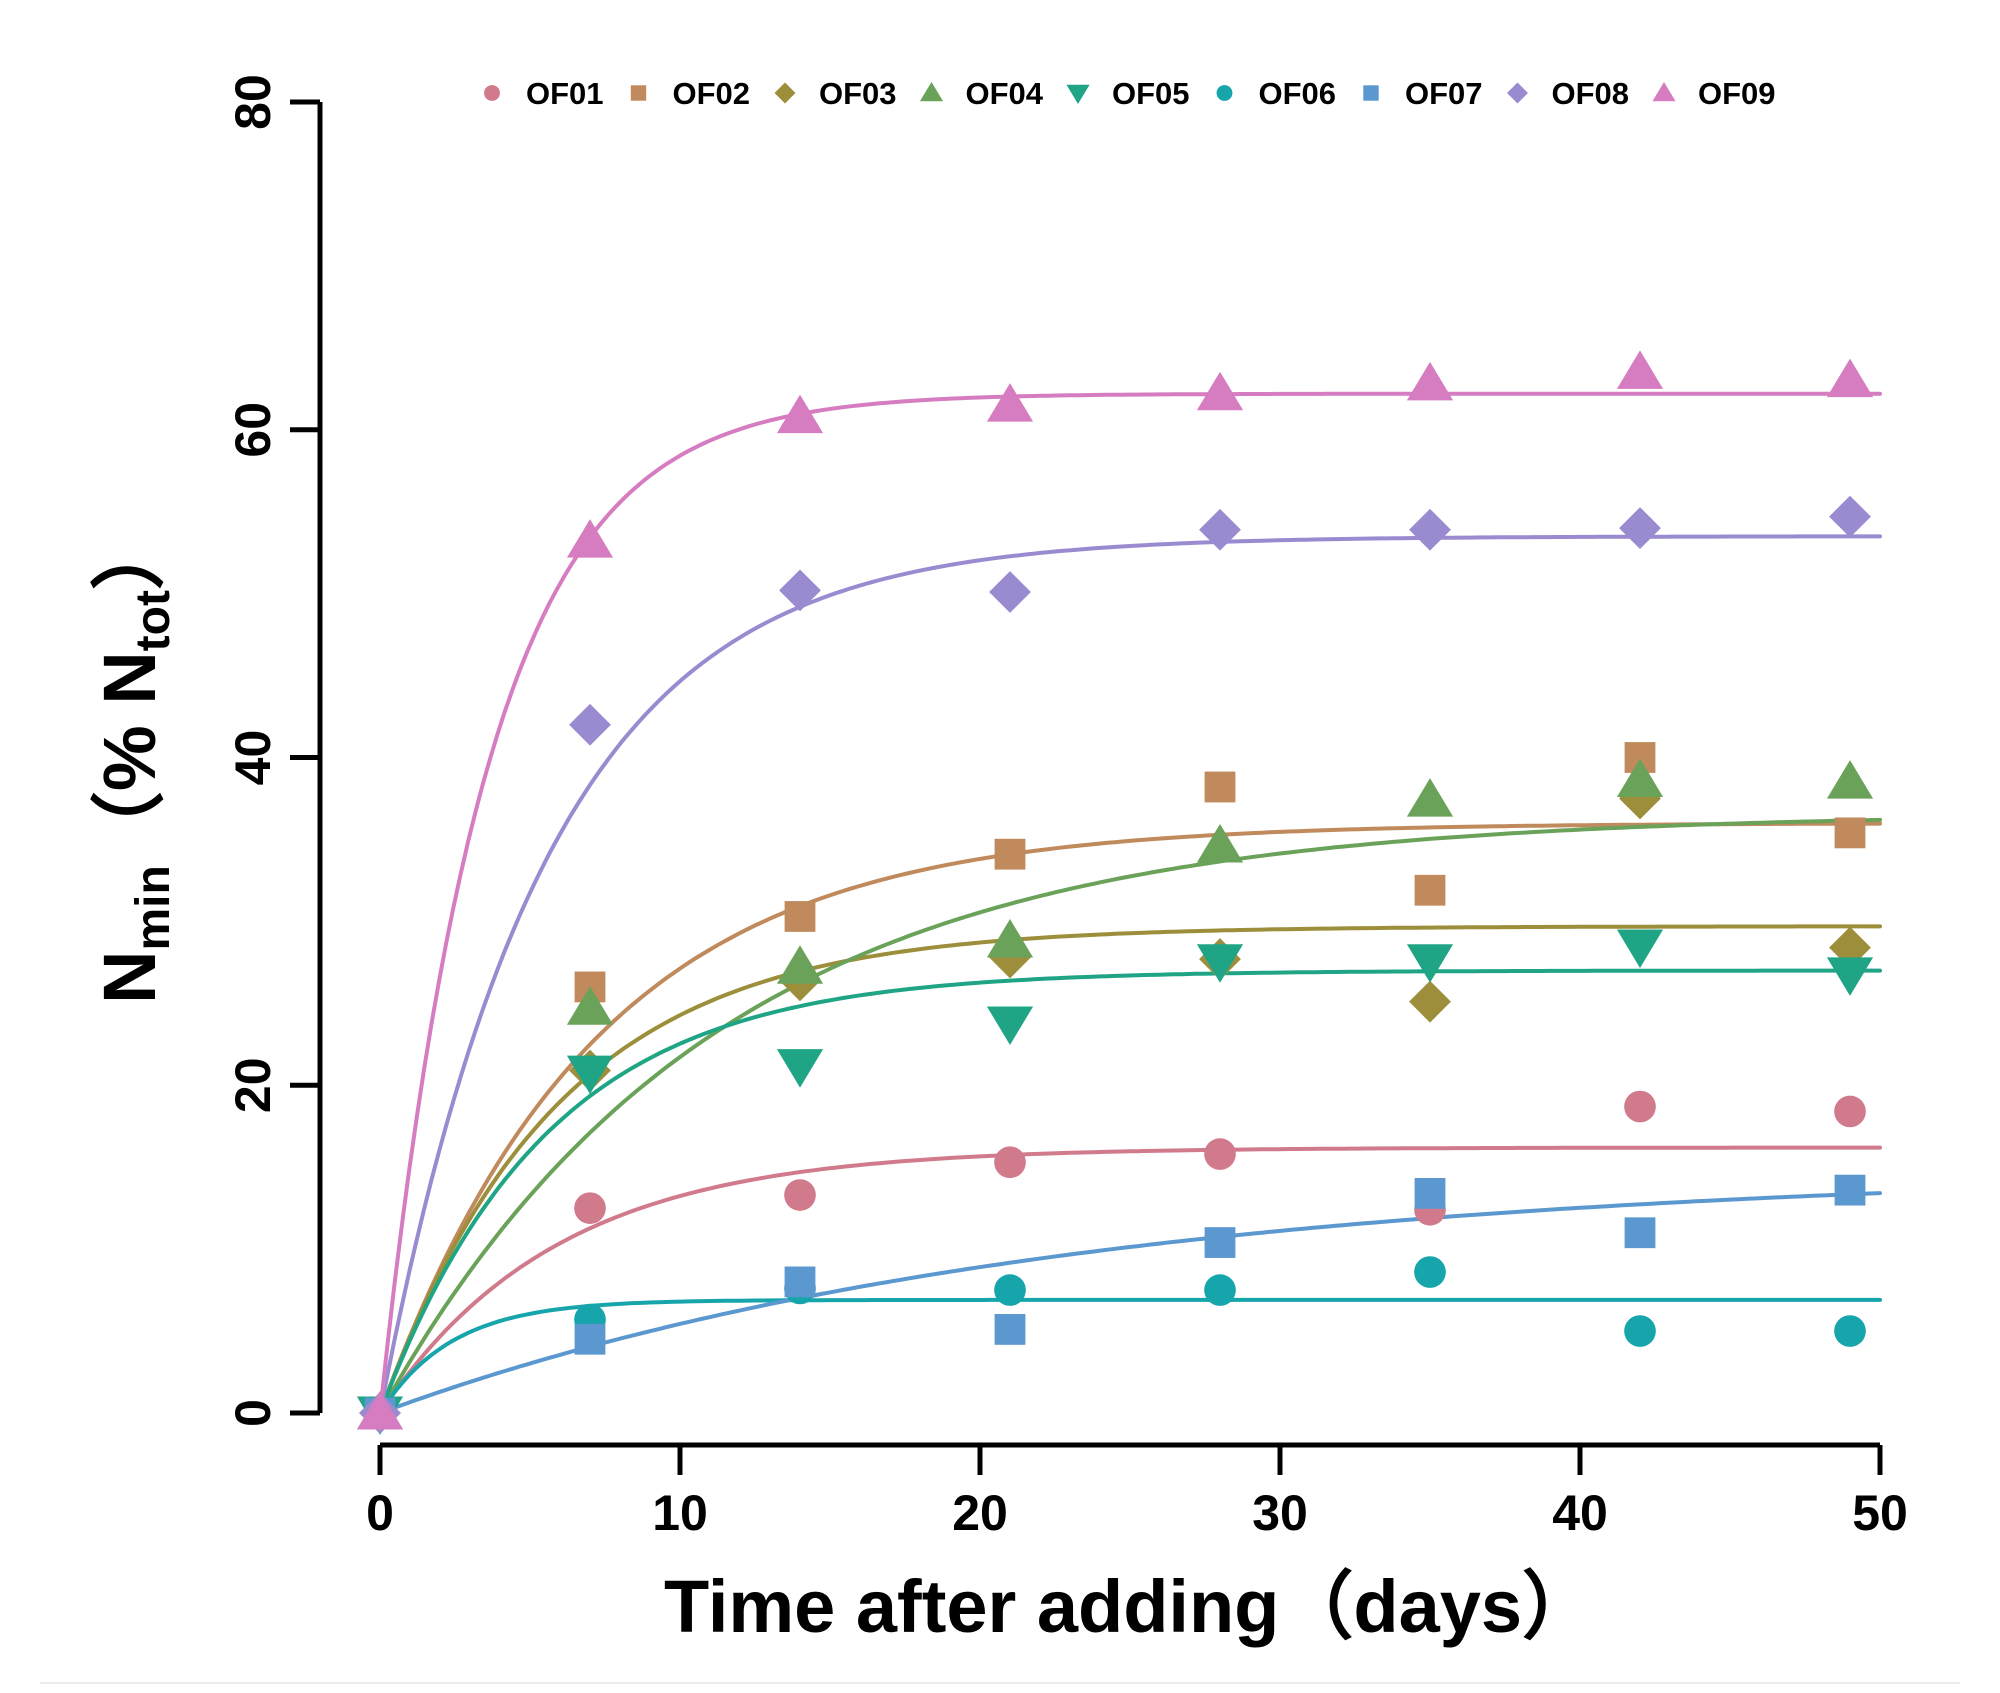 The image size is (2000, 1693). What do you see at coordinates (1224, 93) in the screenshot?
I see `legend-marker-of06` at bounding box center [1224, 93].